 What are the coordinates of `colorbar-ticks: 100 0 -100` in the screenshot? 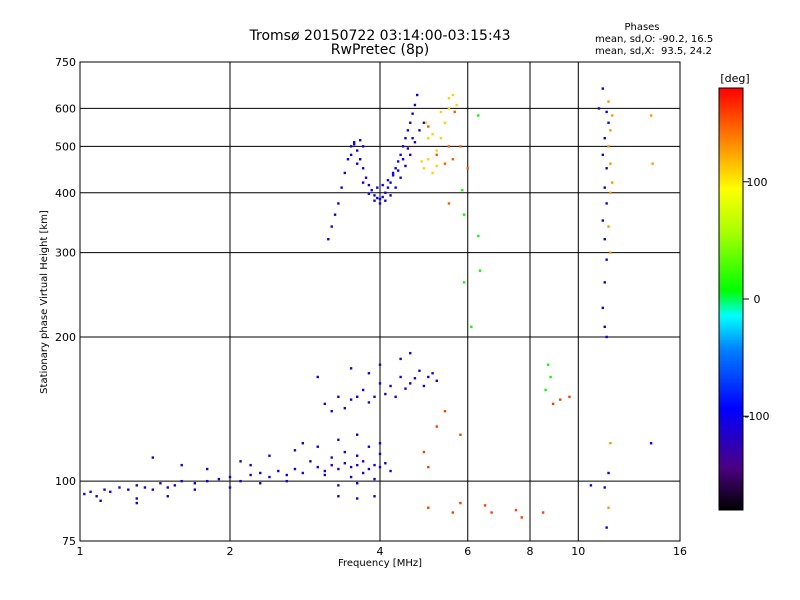 It's located at (756, 299).